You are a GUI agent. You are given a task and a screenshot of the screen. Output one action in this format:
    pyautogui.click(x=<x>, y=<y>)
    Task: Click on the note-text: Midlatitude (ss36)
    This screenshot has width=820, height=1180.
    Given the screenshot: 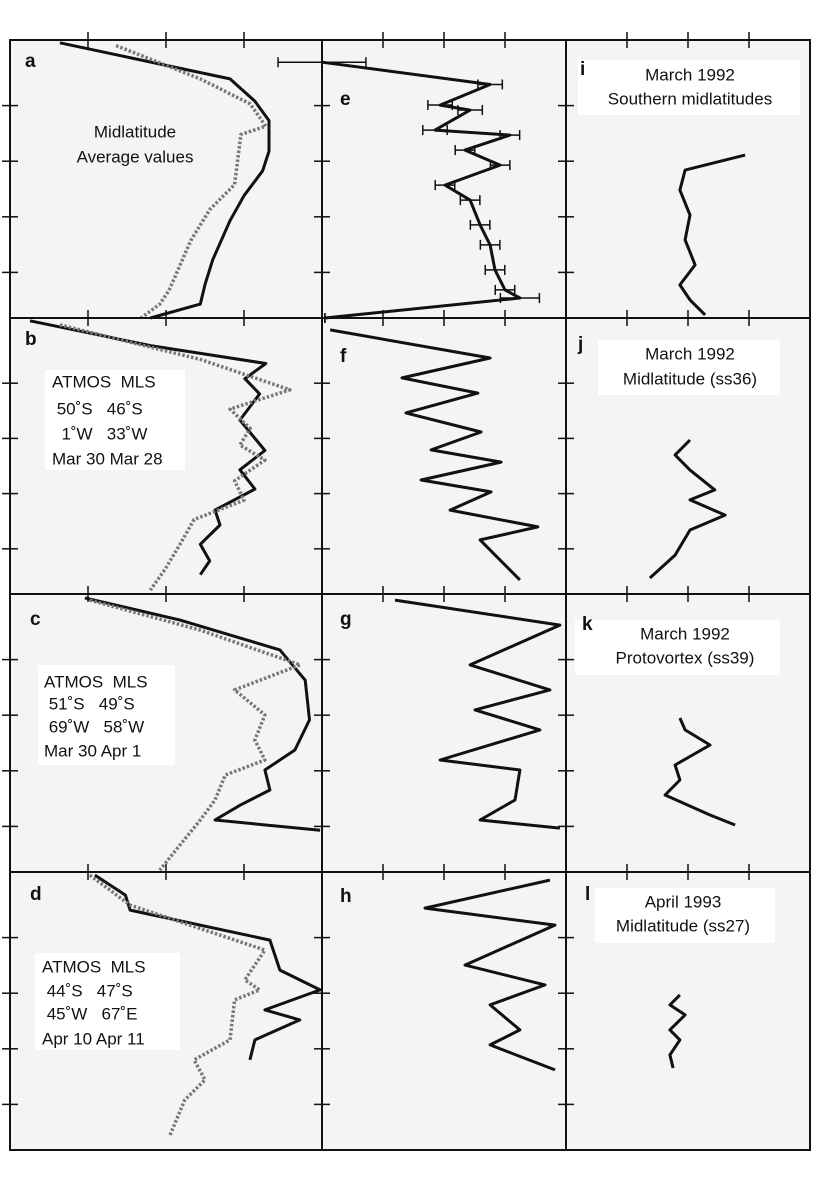 What is the action you would take?
    pyautogui.click(x=690, y=378)
    